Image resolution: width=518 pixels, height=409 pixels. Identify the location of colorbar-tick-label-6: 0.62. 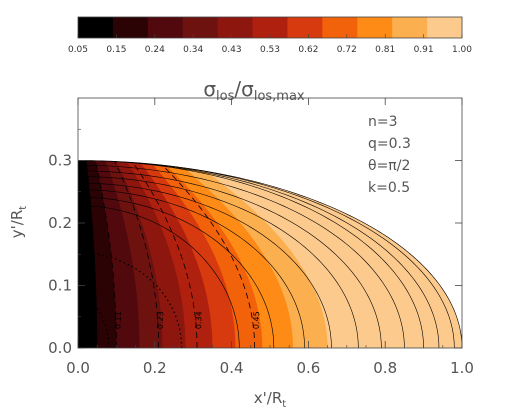
(308, 50).